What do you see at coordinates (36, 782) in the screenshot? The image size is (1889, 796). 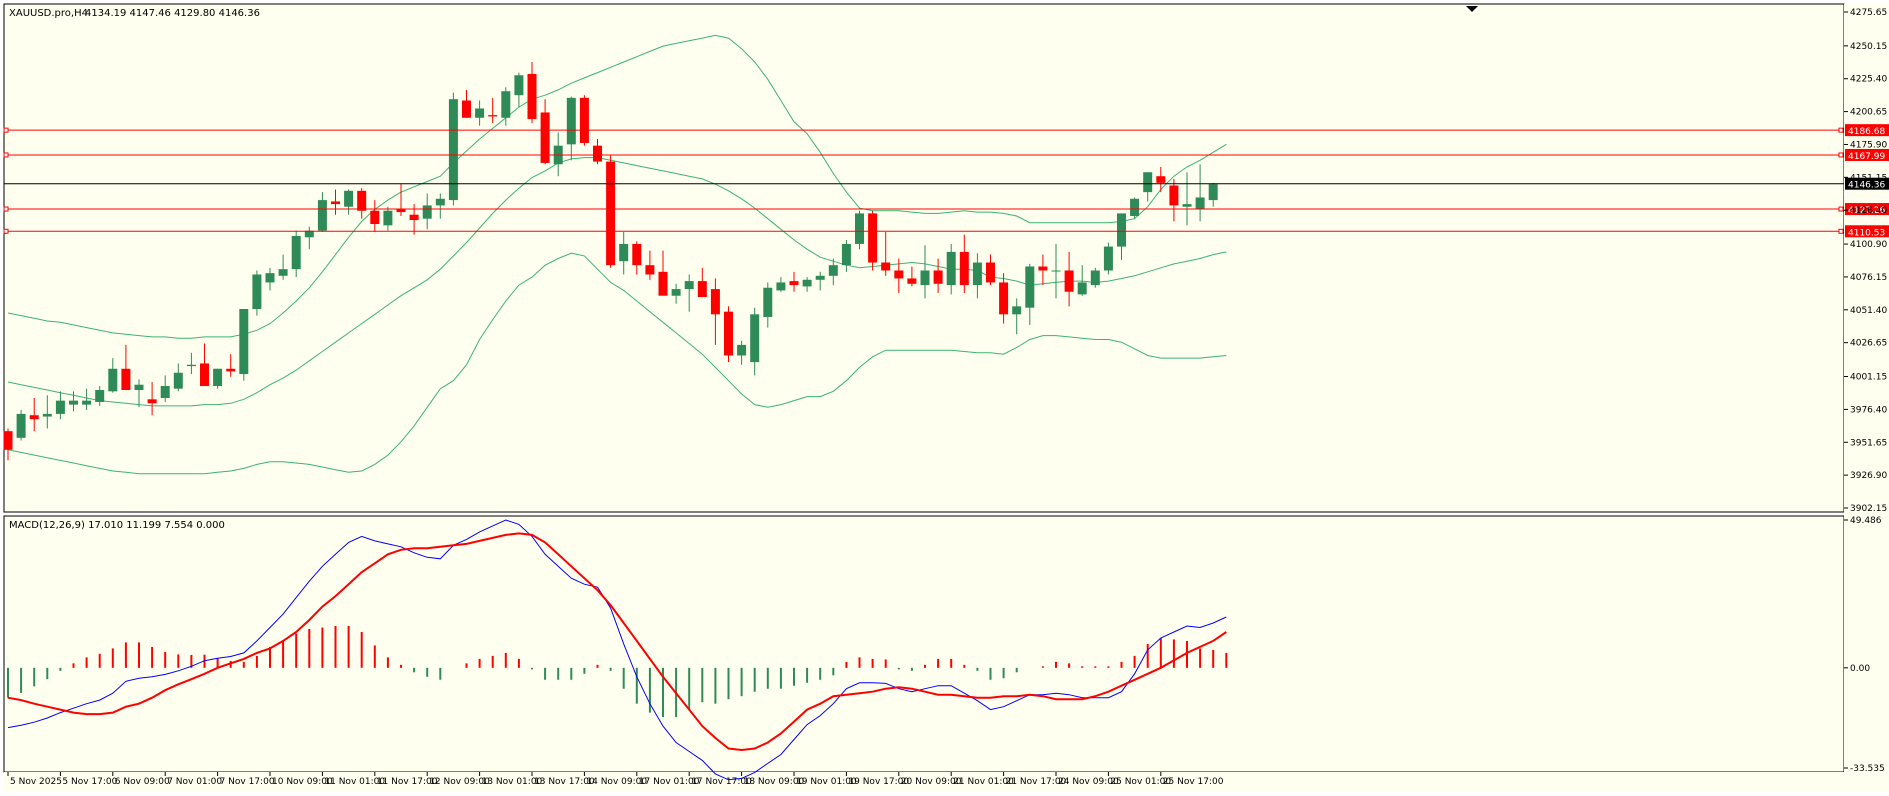 I see `time-tick-label: 5 Nov 2025` at bounding box center [36, 782].